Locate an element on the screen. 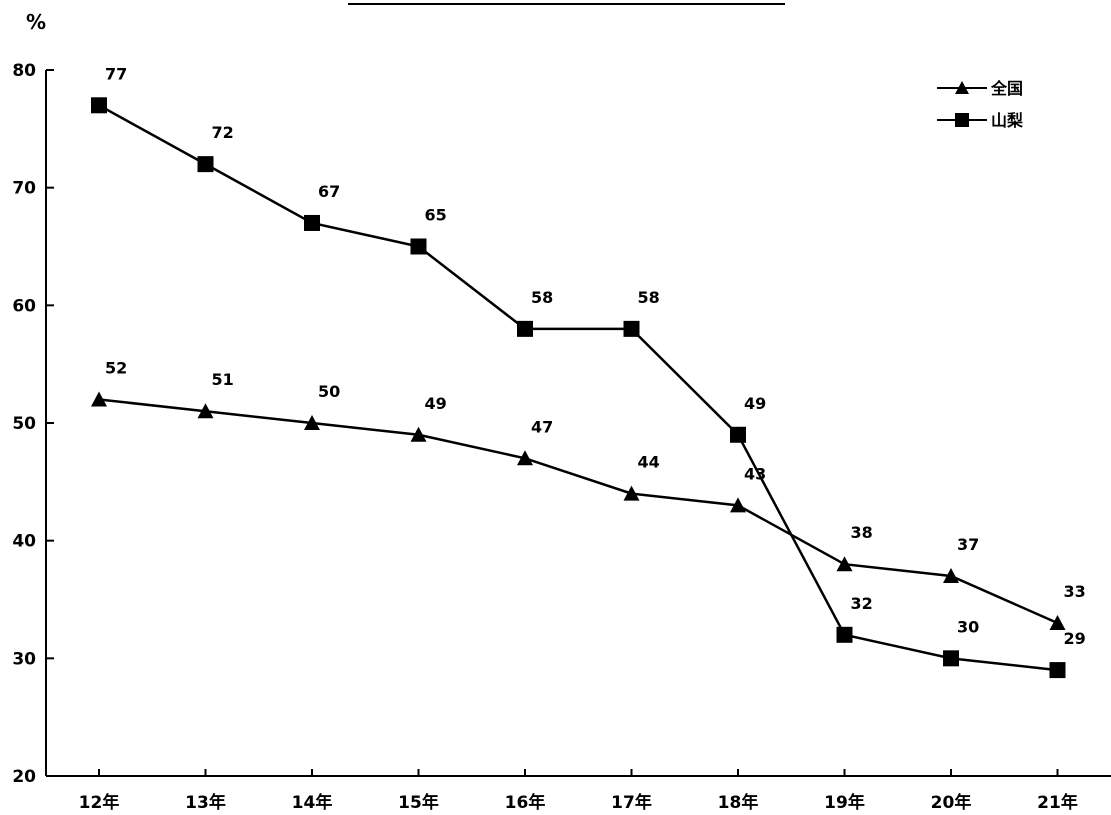  series-0-data-label: 49 is located at coordinates (436, 403).